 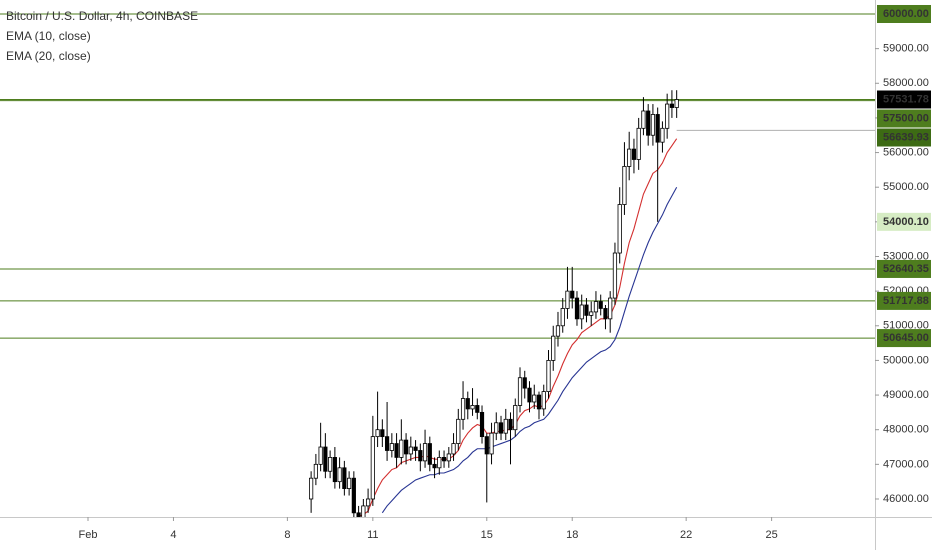 I want to click on price-label: 52640.35, so click(x=906, y=269).